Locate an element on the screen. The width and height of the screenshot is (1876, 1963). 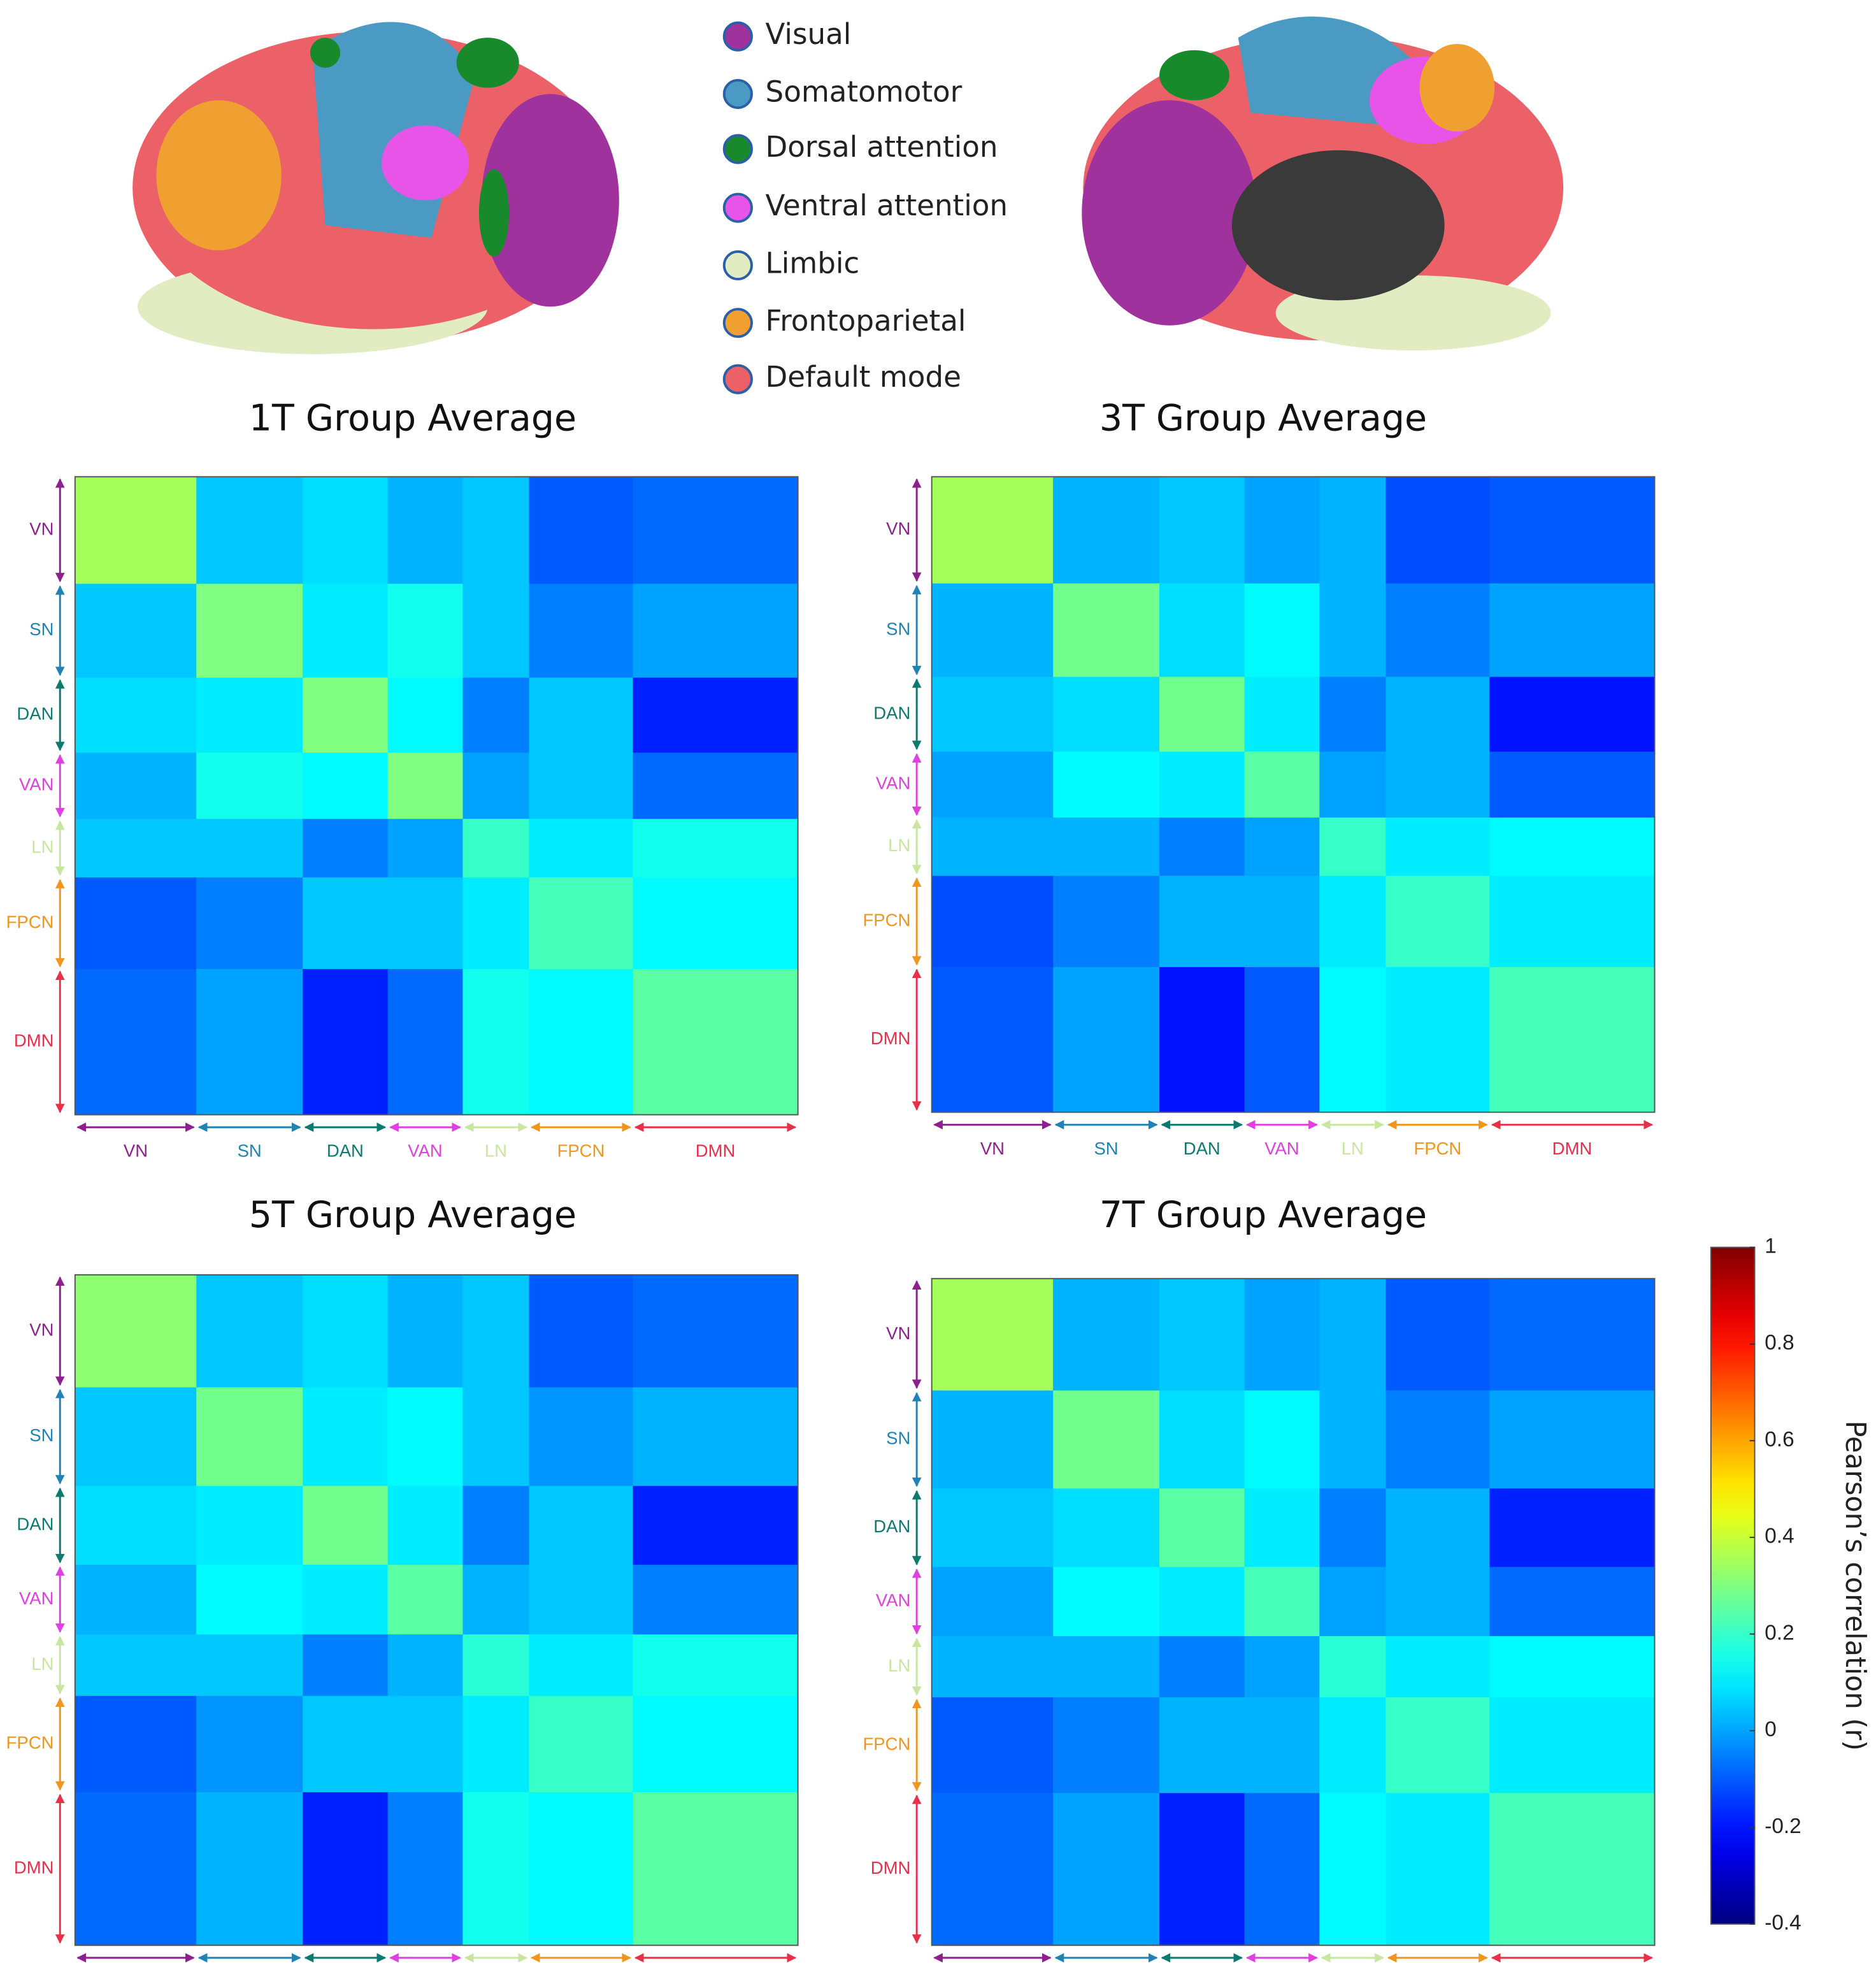
heatmap-frame is located at coordinates (1293, 1611).